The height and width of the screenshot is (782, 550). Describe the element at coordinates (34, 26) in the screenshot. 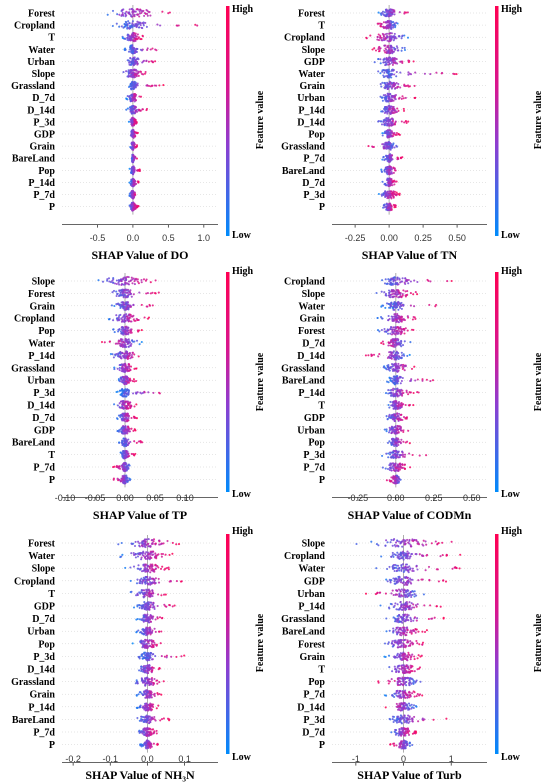

I see `feature-label: Cropland` at that location.